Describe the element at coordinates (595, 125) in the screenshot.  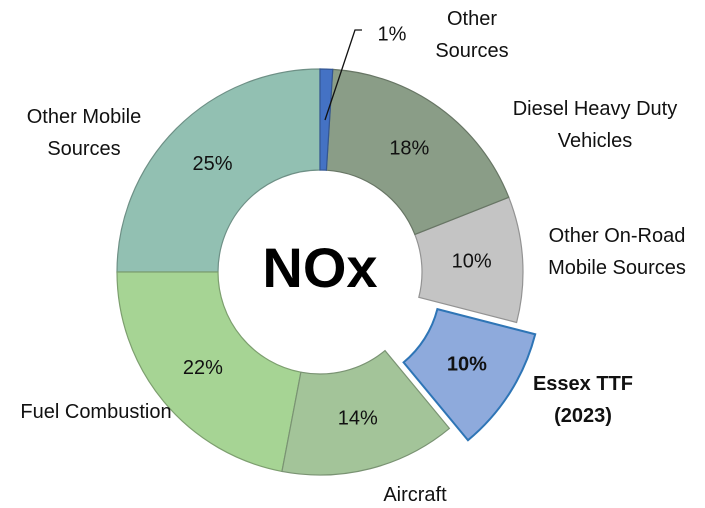
I see `category-label: Diesel Heavy Duty Vehicles` at that location.